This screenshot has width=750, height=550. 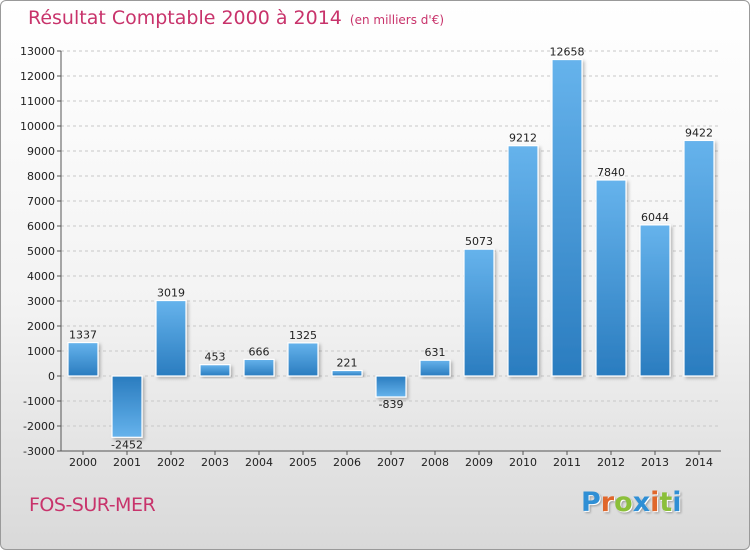 I want to click on bar-value-label: 12658, so click(x=567, y=52).